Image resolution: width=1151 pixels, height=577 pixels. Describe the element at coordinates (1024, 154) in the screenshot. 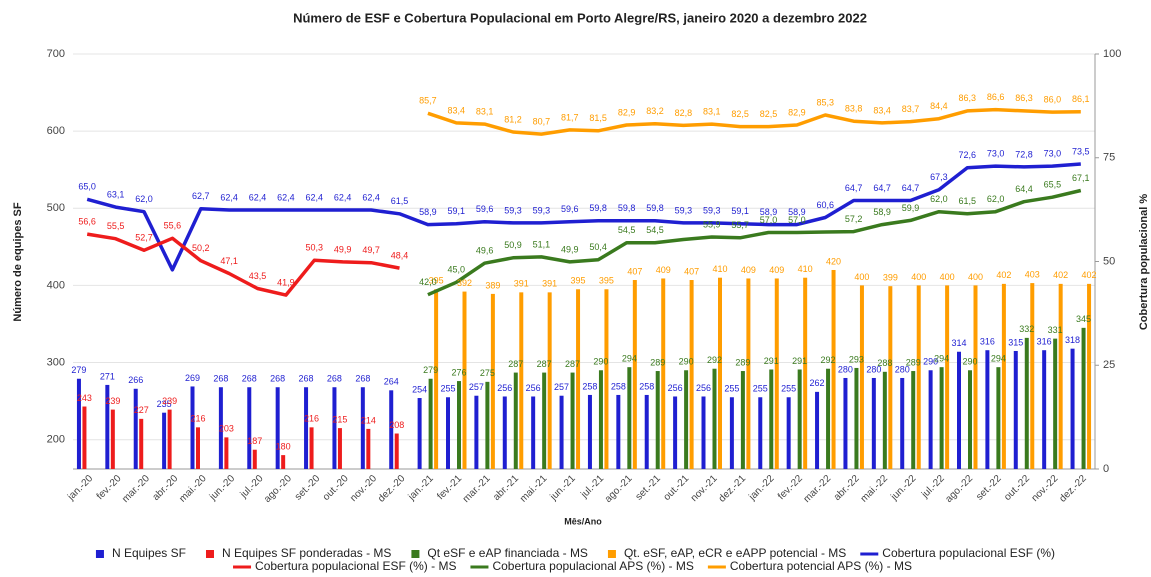

I see `line-value-label: 72,8` at that location.